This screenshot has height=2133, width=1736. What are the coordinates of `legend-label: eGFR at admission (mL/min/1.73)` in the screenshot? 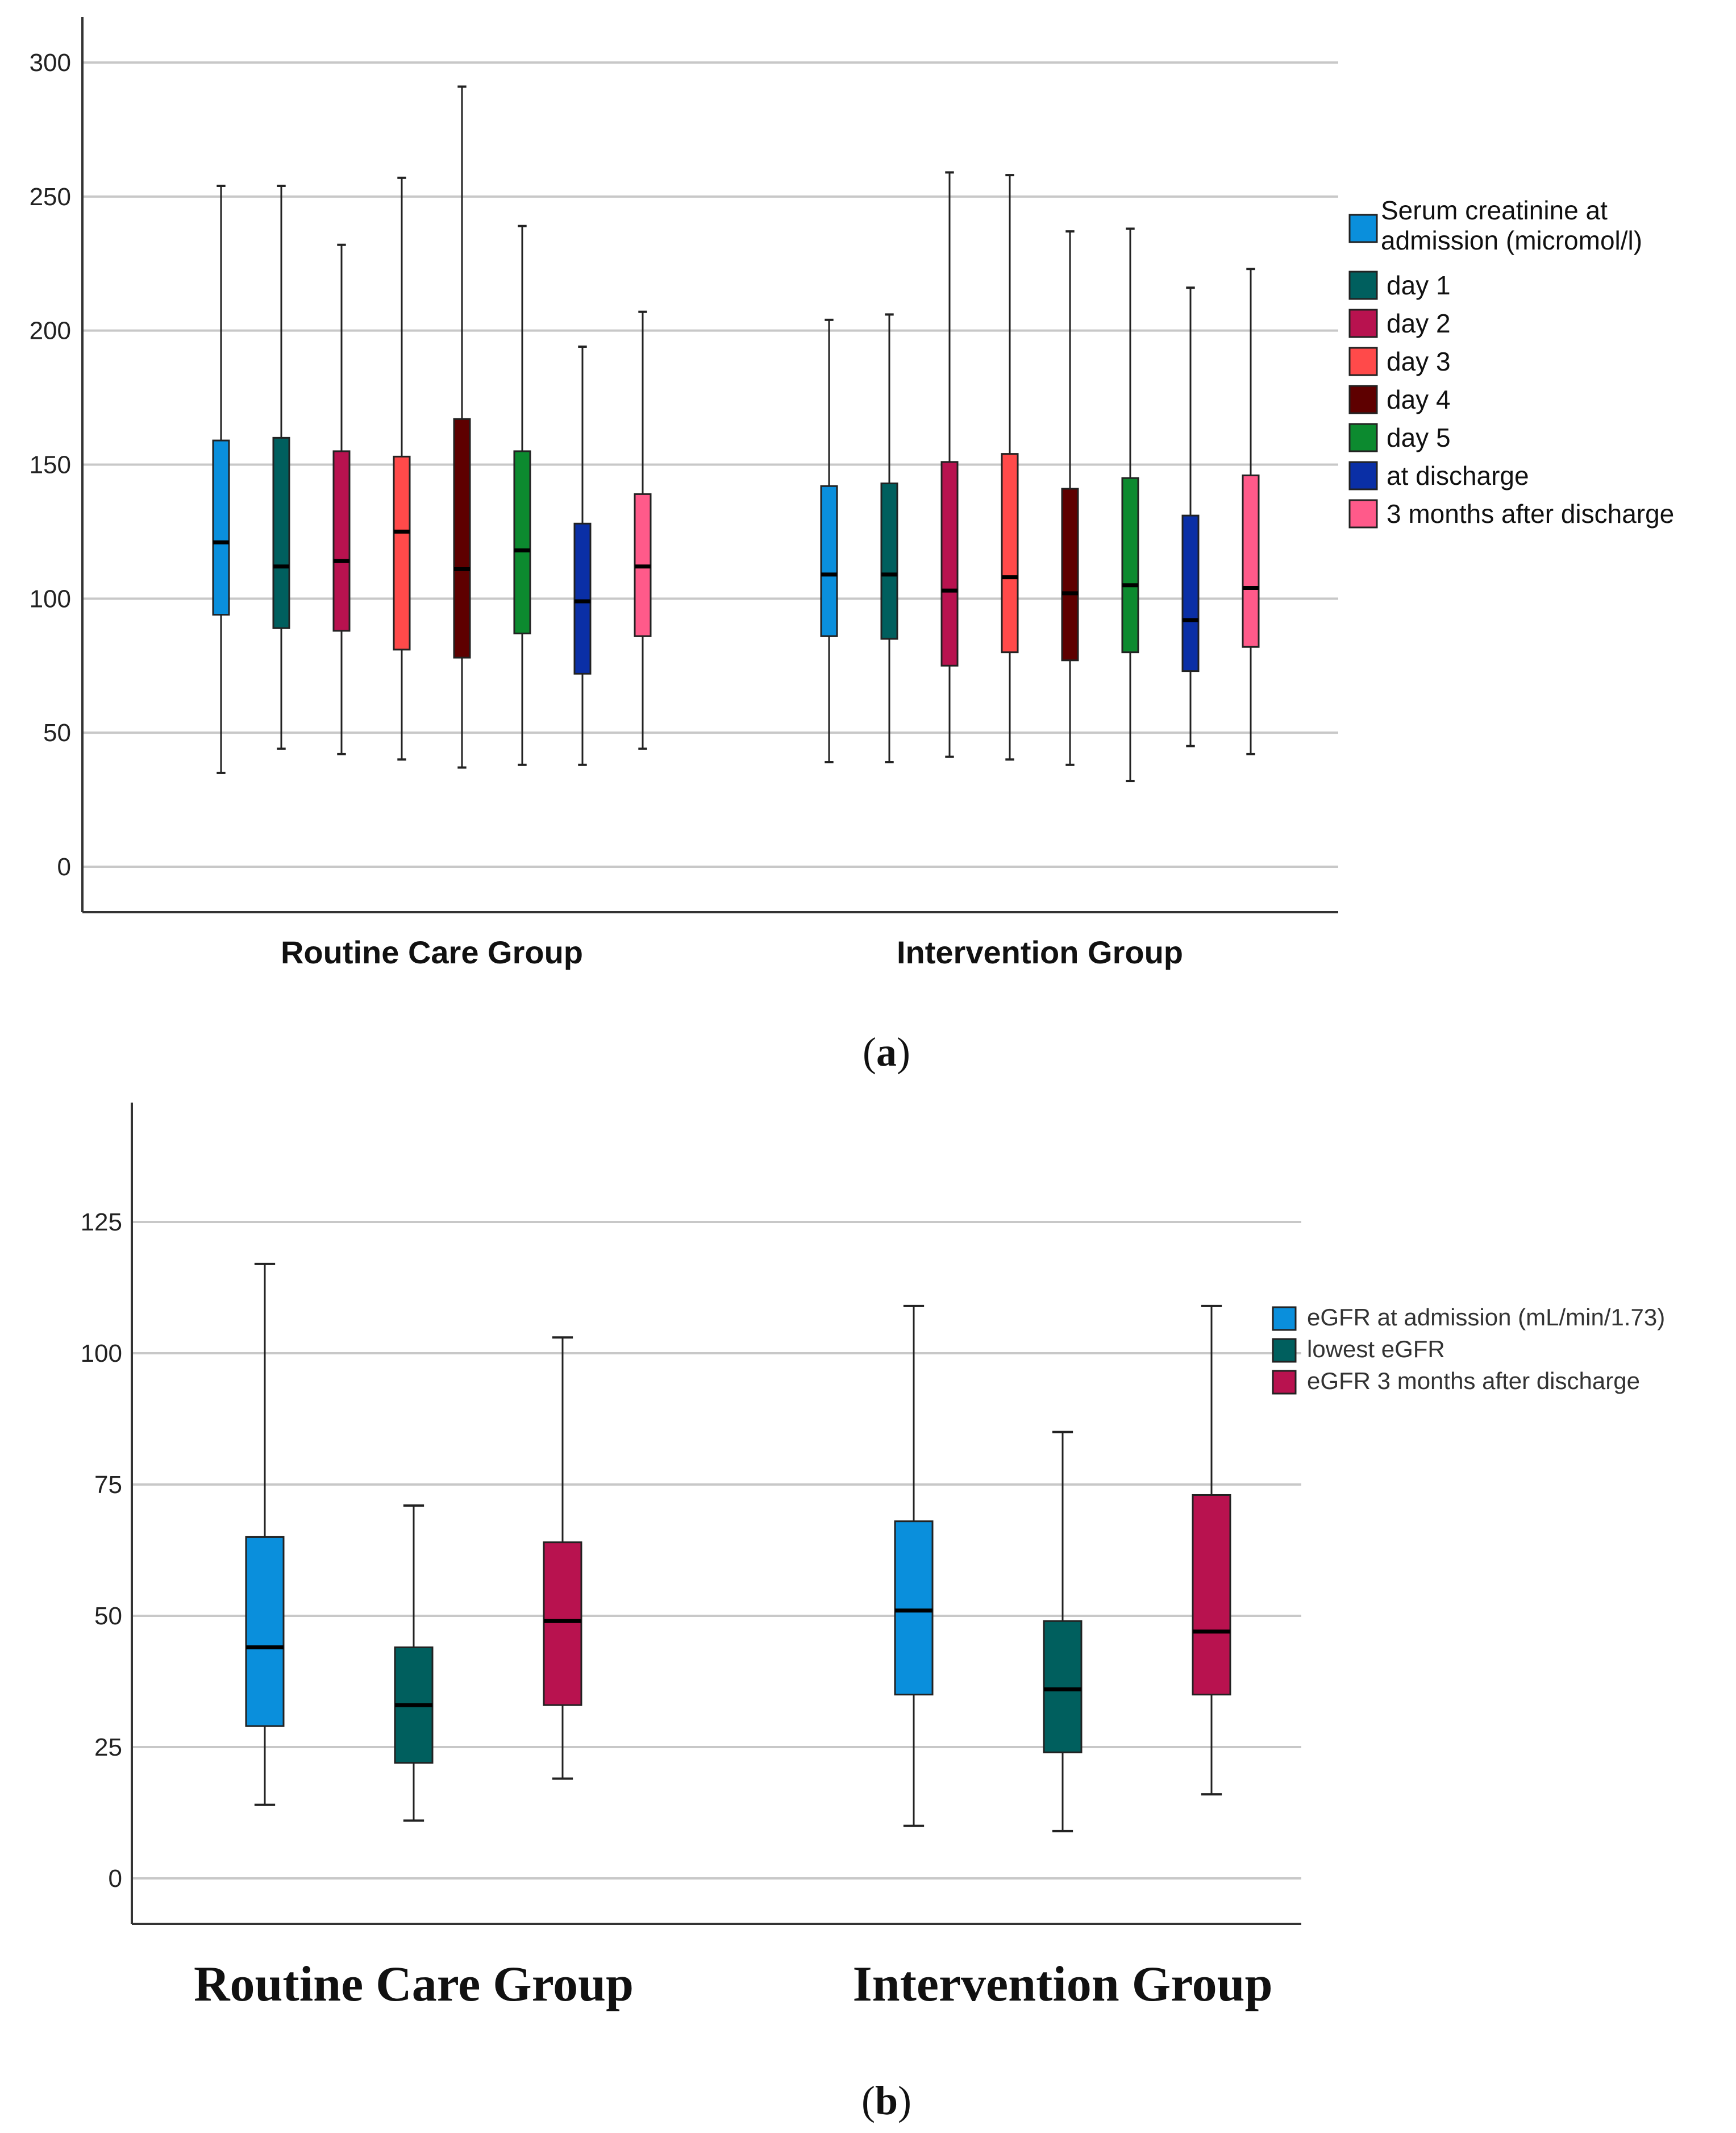 It's located at (1486, 1317).